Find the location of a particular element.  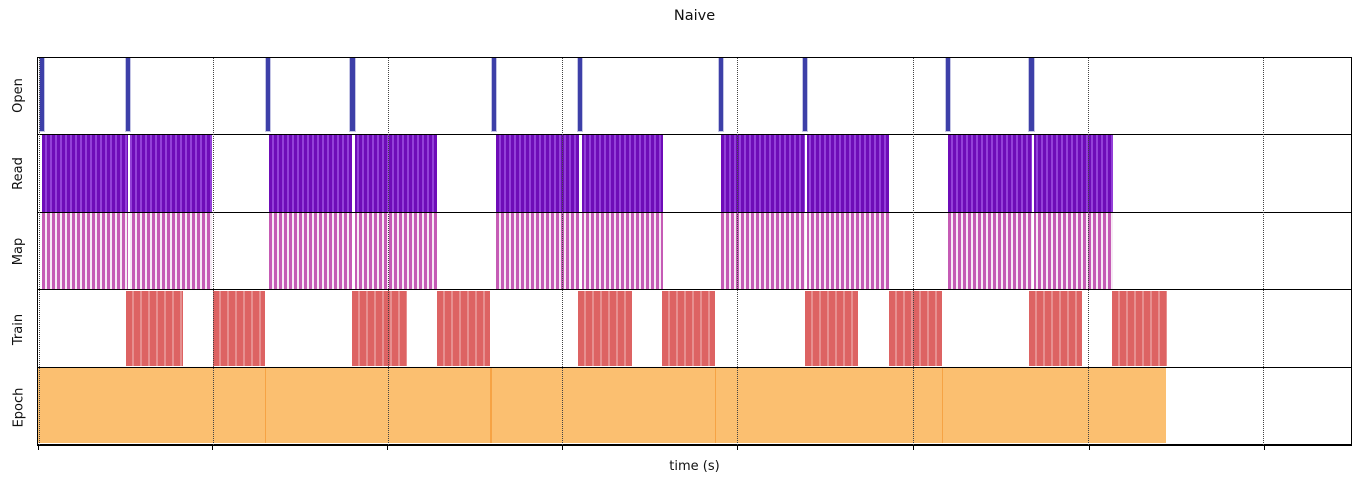

y-axis-labels: Open Read Map Train Epoch is located at coordinates (18, 251).